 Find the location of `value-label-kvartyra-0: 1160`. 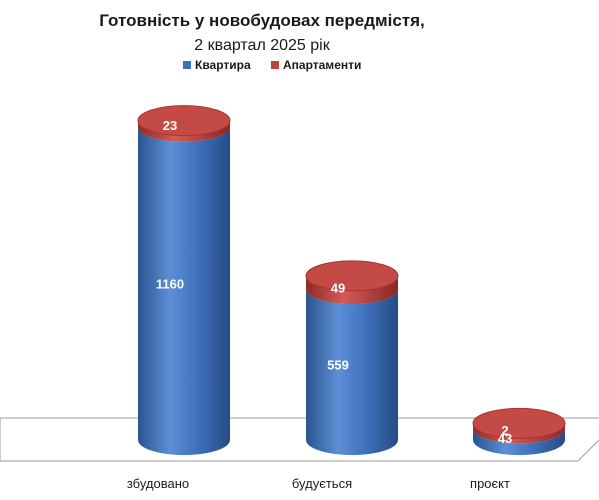

value-label-kvartyra-0: 1160 is located at coordinates (170, 283).